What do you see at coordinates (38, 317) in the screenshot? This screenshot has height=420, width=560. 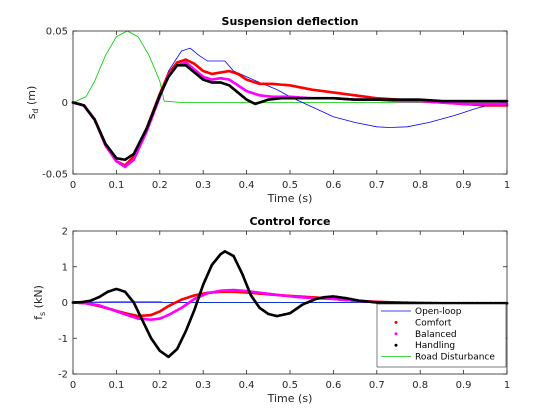 I see `y-axis-label-main: f` at bounding box center [38, 317].